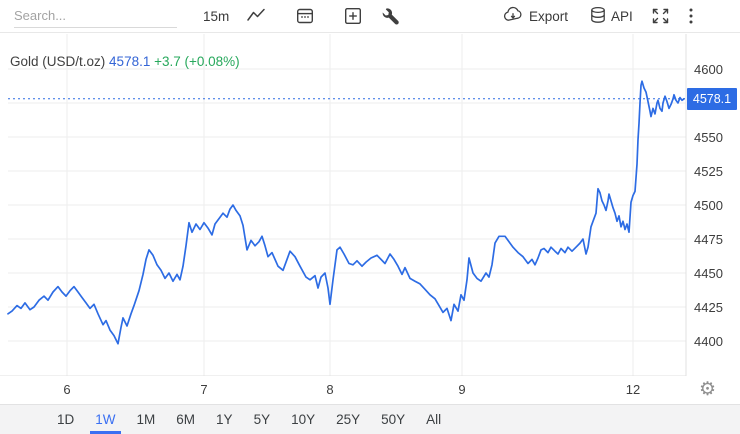  What do you see at coordinates (67, 389) in the screenshot?
I see `x-tick-label: 6` at bounding box center [67, 389].